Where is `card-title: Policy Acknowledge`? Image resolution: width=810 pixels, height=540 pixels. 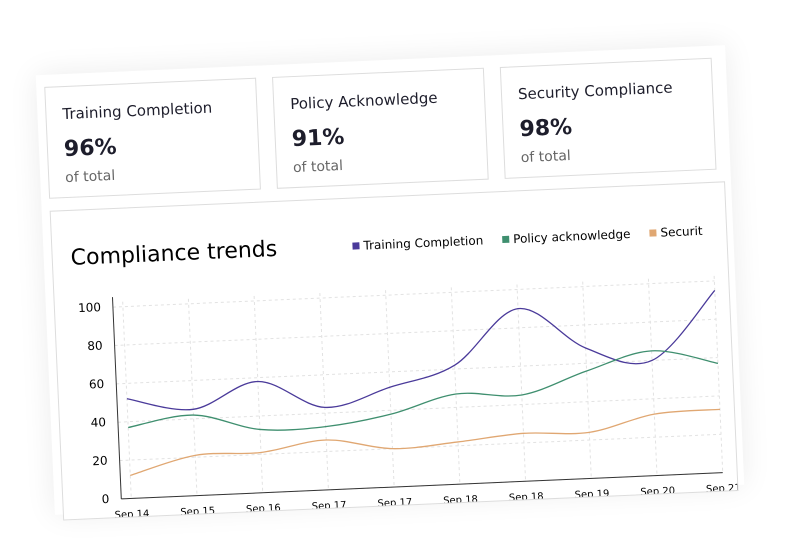 card-title: Policy Acknowledge is located at coordinates (363, 101).